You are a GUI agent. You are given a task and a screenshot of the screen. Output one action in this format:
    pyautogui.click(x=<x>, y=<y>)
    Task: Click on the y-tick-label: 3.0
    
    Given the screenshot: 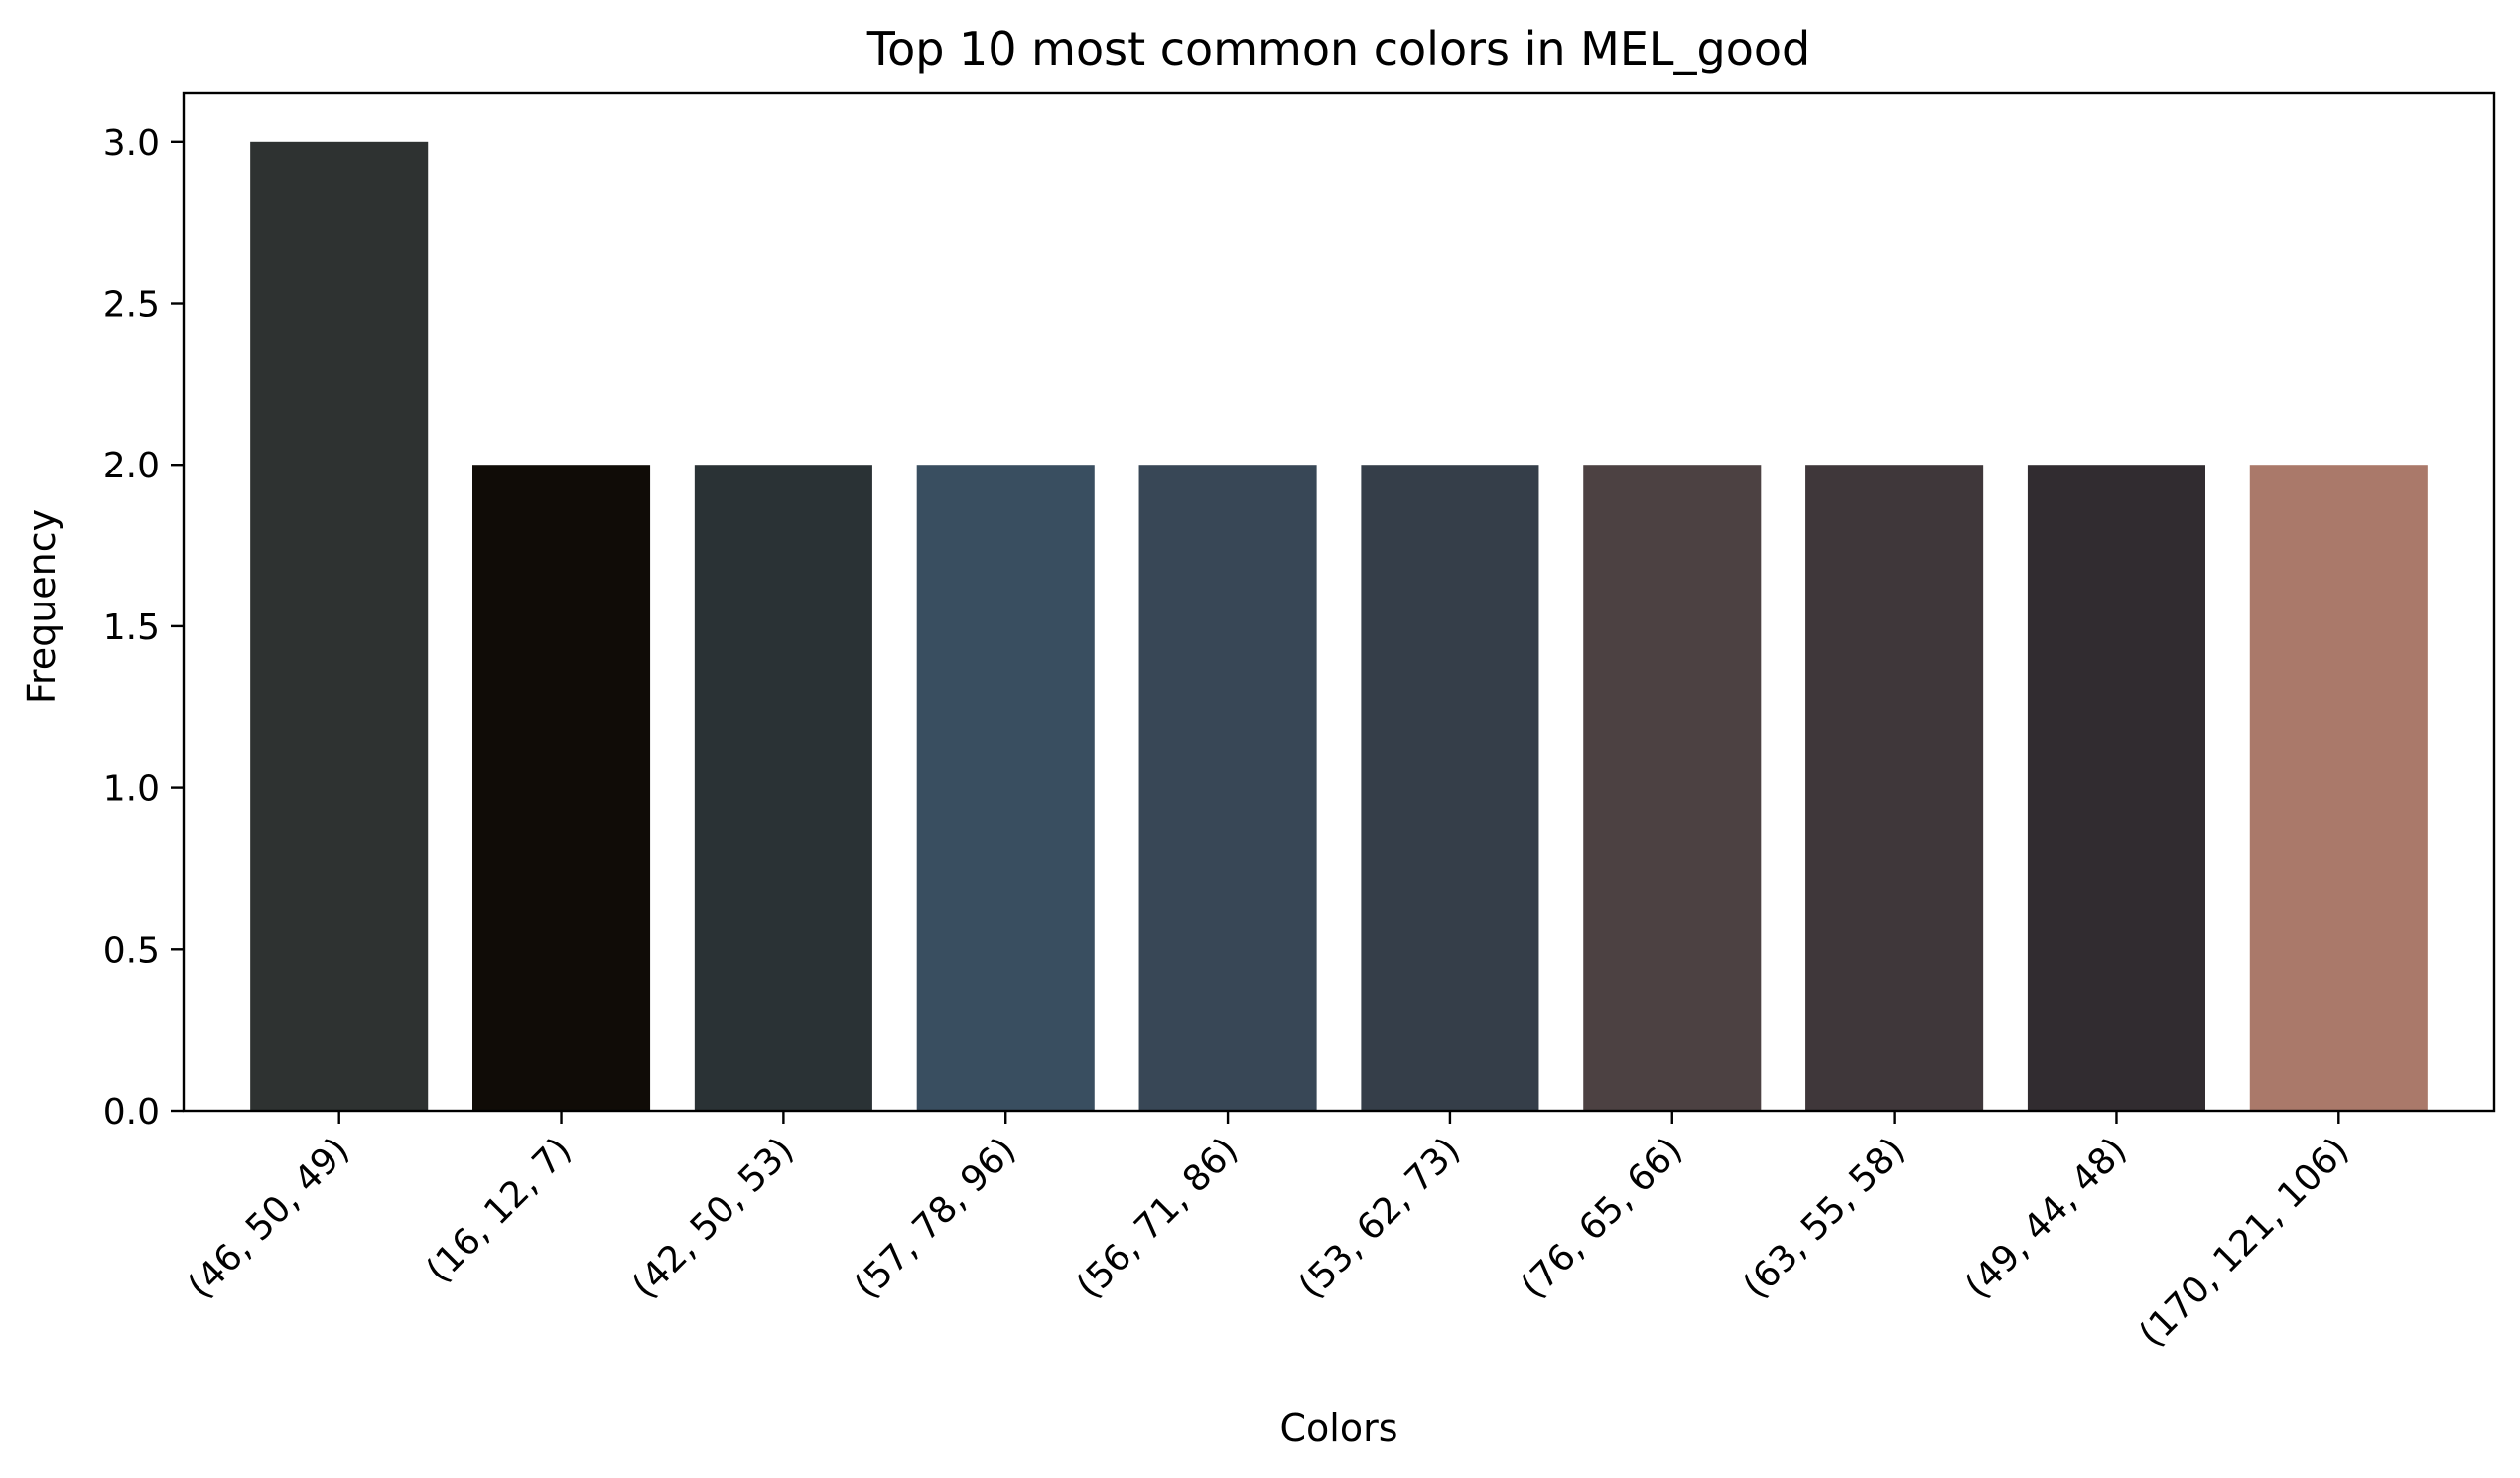 What is the action you would take?
    pyautogui.click(x=131, y=144)
    